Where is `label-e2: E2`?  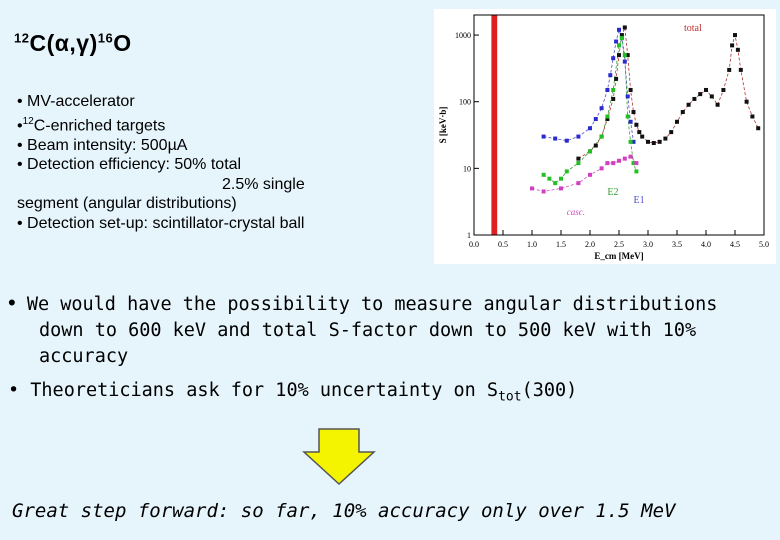
label-e2: E2 is located at coordinates (612, 192).